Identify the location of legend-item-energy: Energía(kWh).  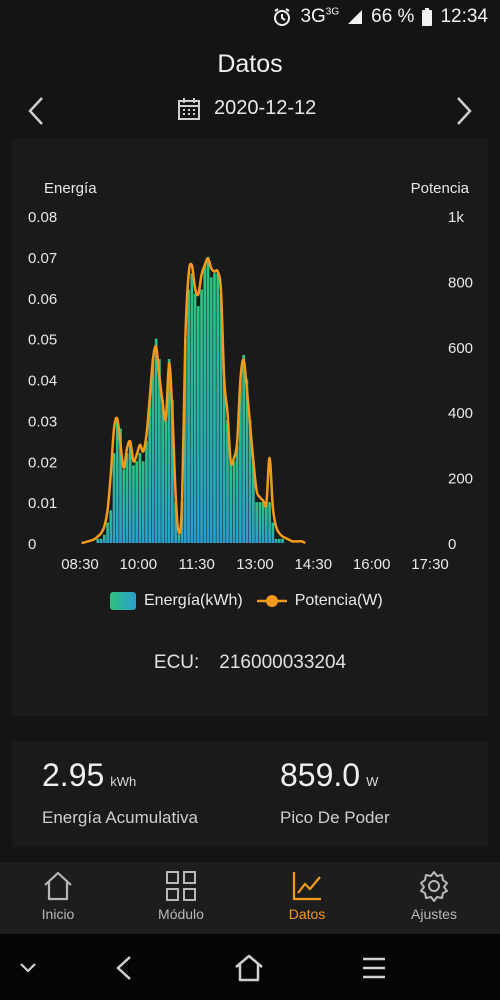
(176, 601).